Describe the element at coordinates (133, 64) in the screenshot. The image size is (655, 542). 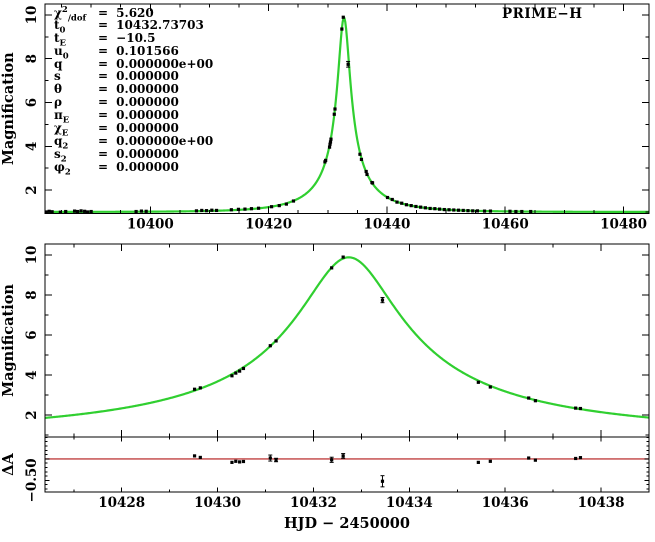
I see `fit-parameter-line: q = 0.000000e+00` at that location.